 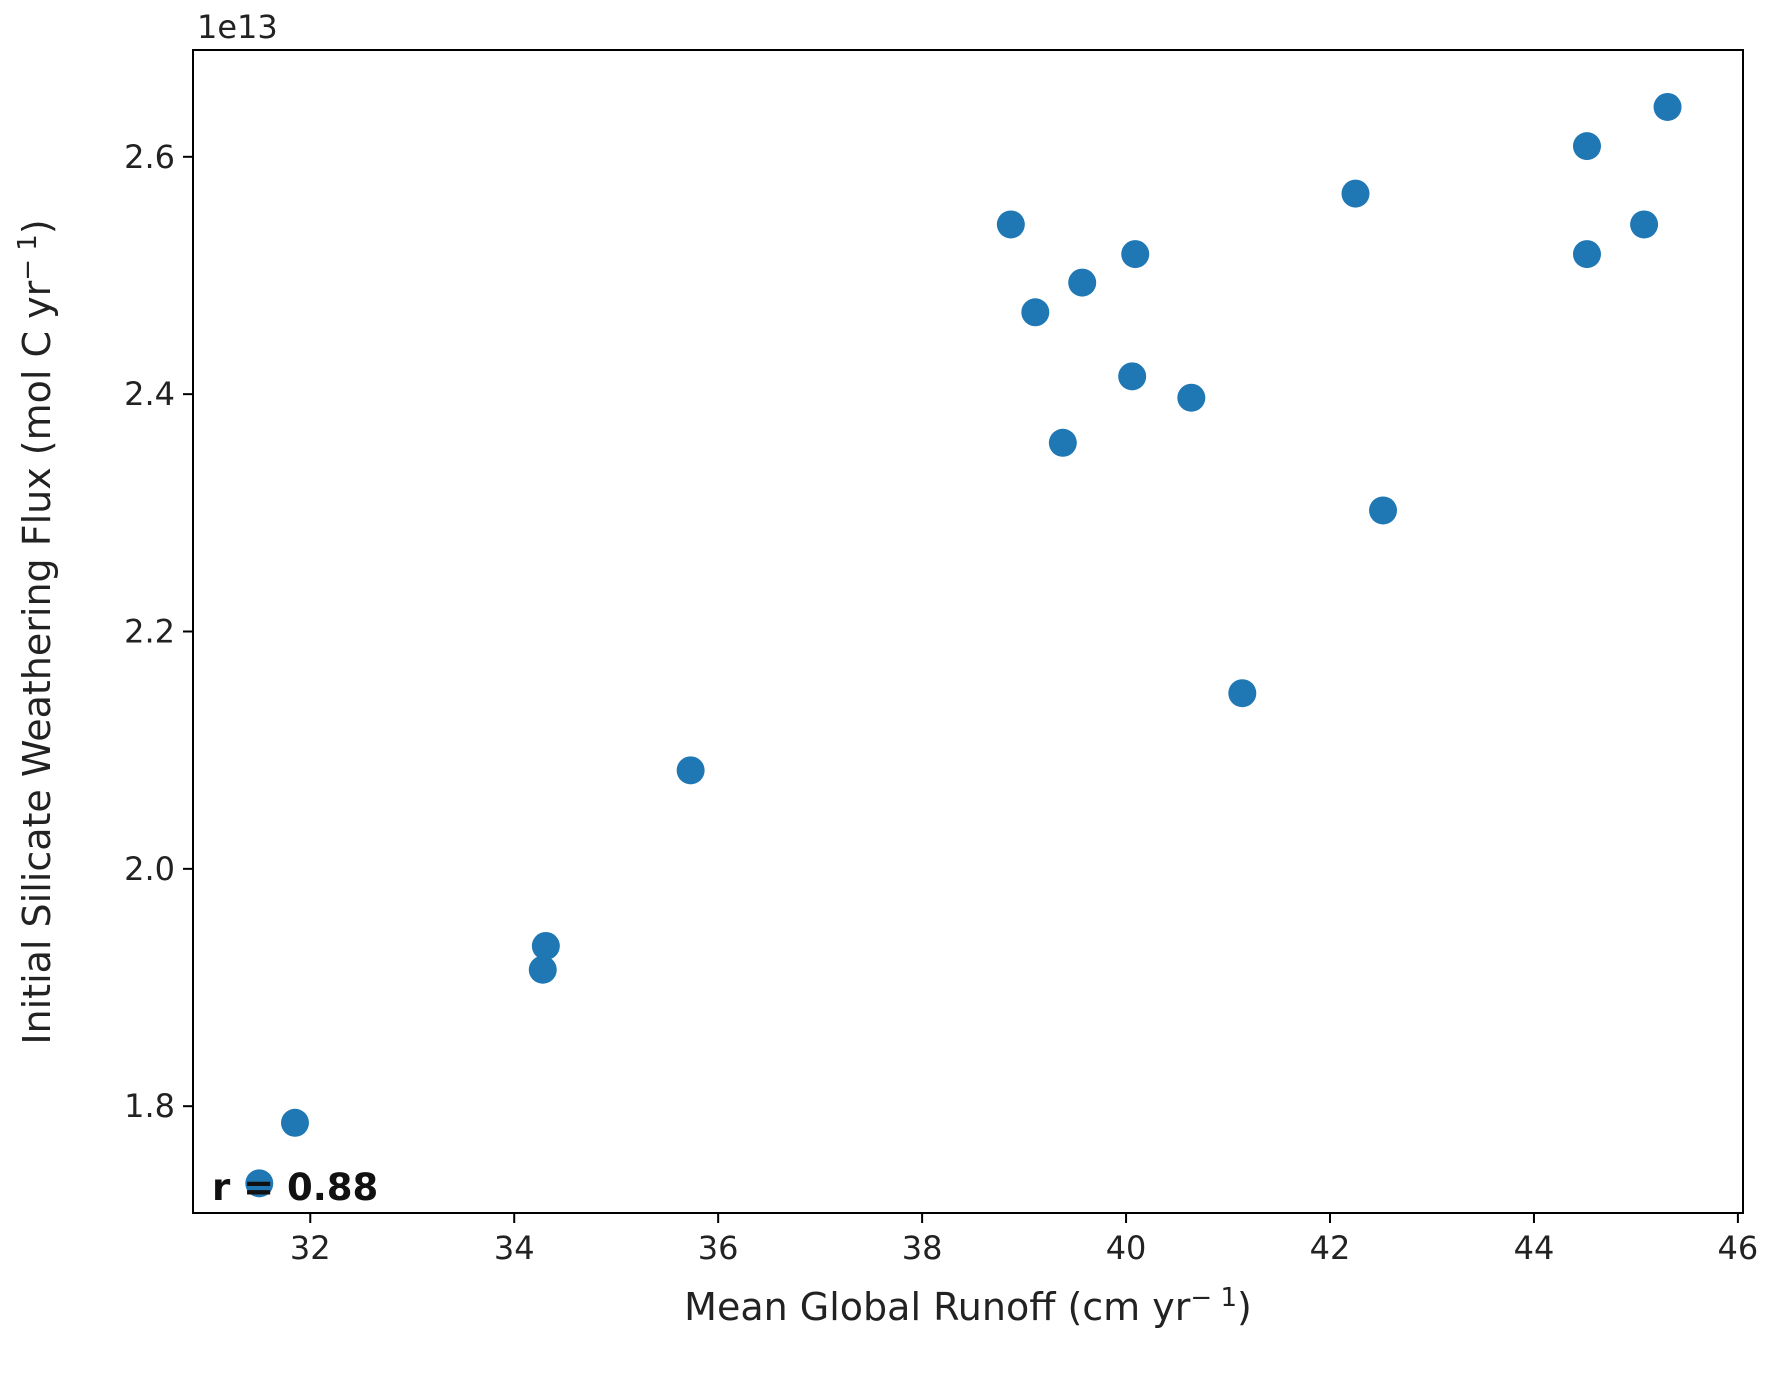 What do you see at coordinates (1330, 1248) in the screenshot?
I see `x-tick-label: 42` at bounding box center [1330, 1248].